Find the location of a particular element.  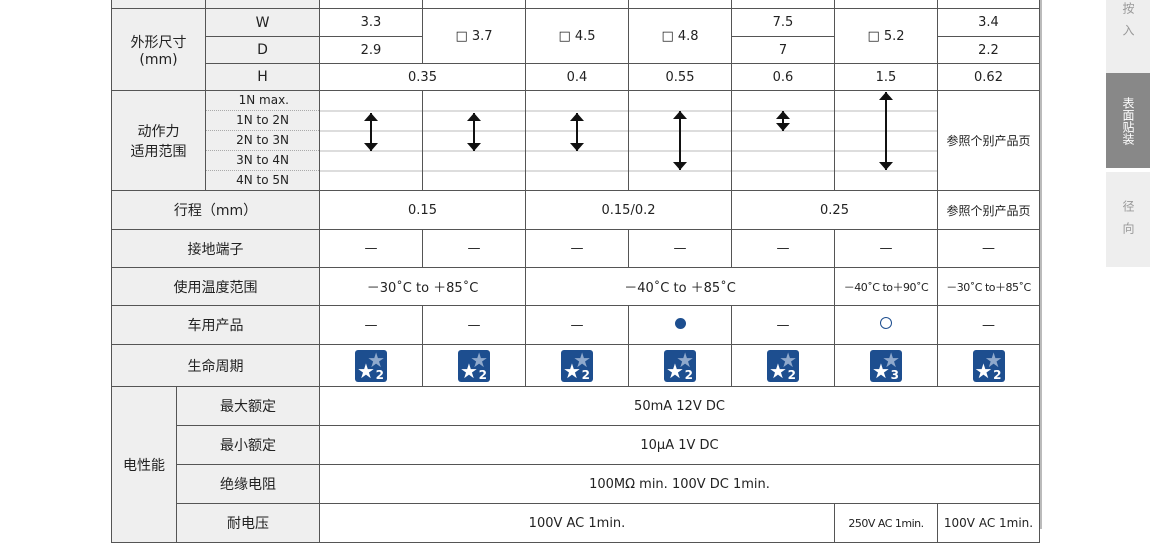

force-level: 1N max. is located at coordinates (262, 101).